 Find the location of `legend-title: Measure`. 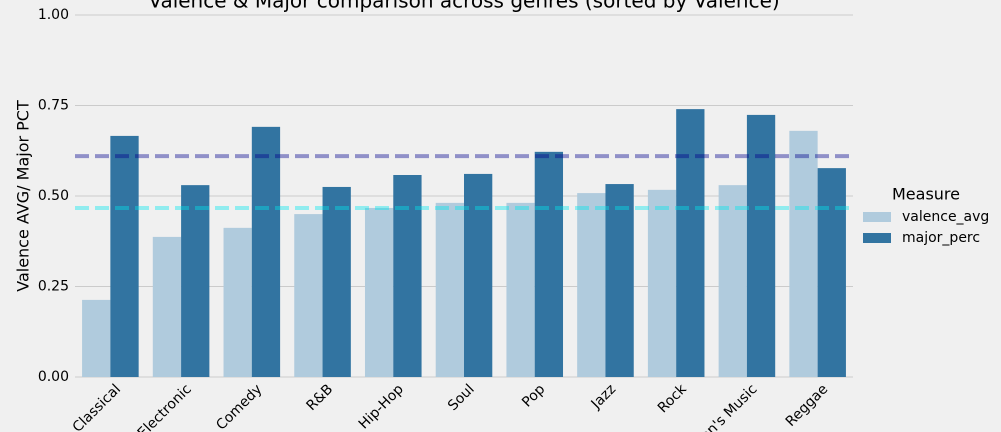

legend-title: Measure is located at coordinates (926, 194).